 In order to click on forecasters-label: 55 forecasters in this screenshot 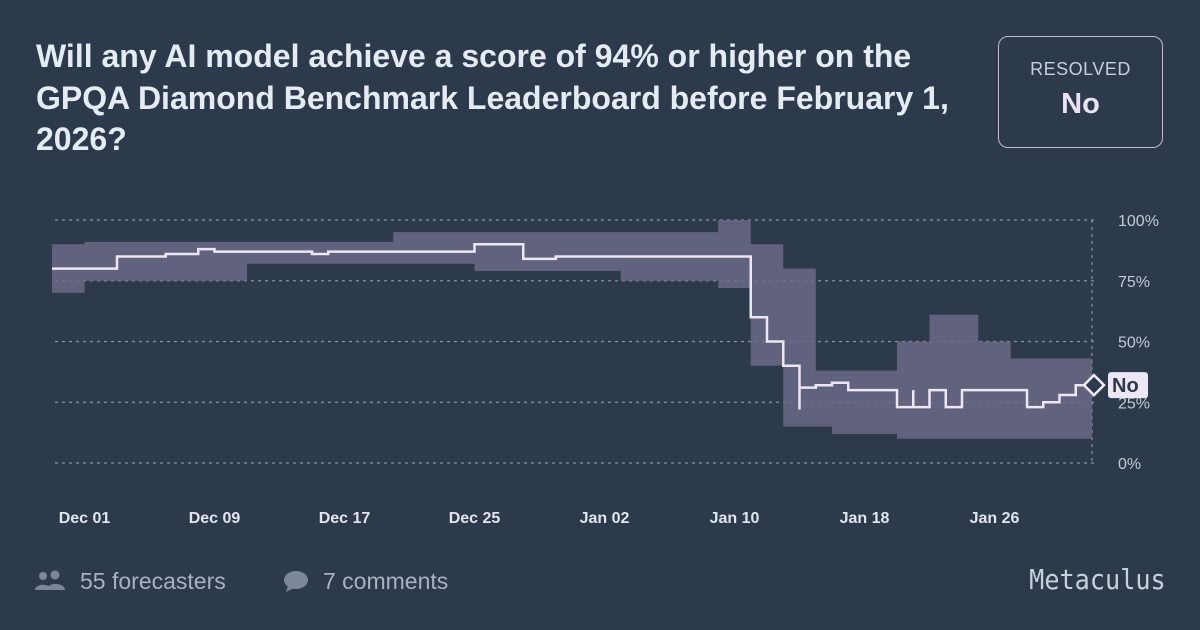, I will do `click(153, 580)`.